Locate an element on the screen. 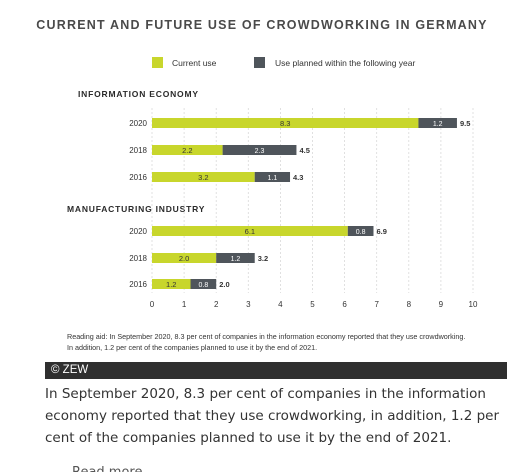 The image size is (525, 472). x-tick-label: 5 is located at coordinates (312, 304).